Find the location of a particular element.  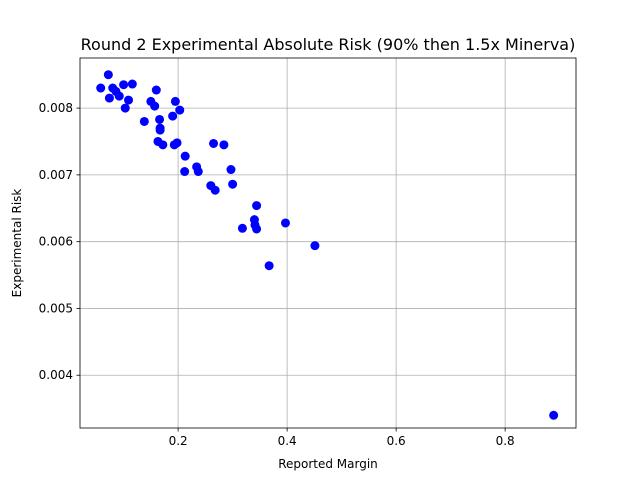

x-axis-label: Reported Margin is located at coordinates (328, 464).